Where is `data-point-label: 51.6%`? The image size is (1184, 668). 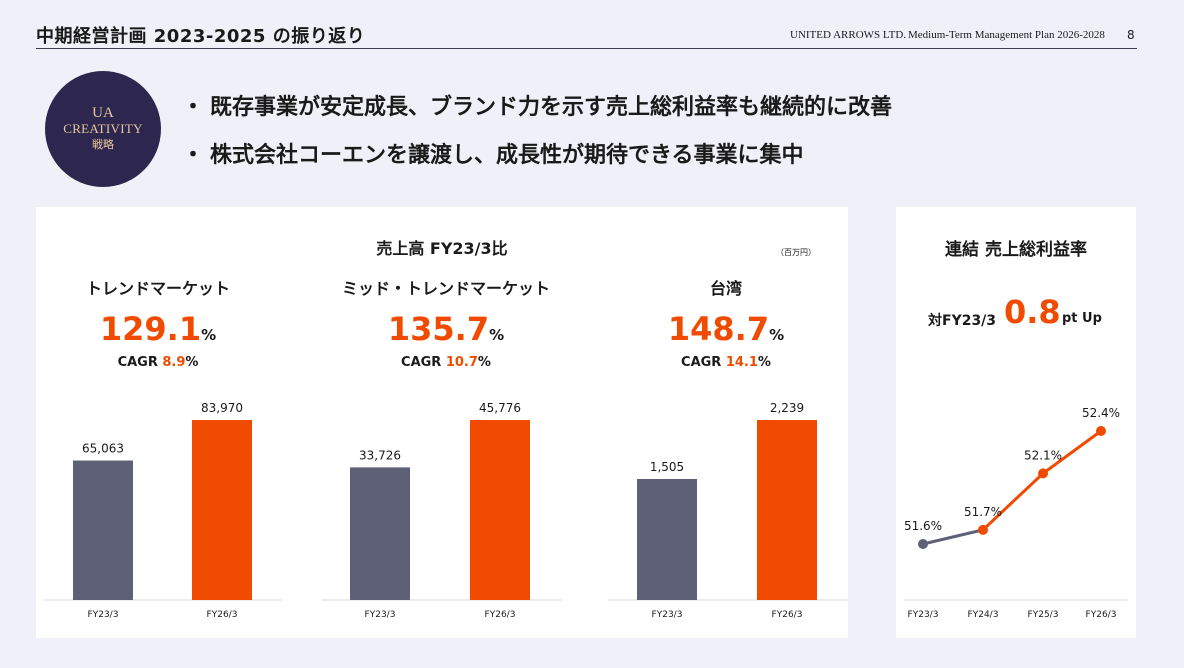 data-point-label: 51.6% is located at coordinates (923, 526).